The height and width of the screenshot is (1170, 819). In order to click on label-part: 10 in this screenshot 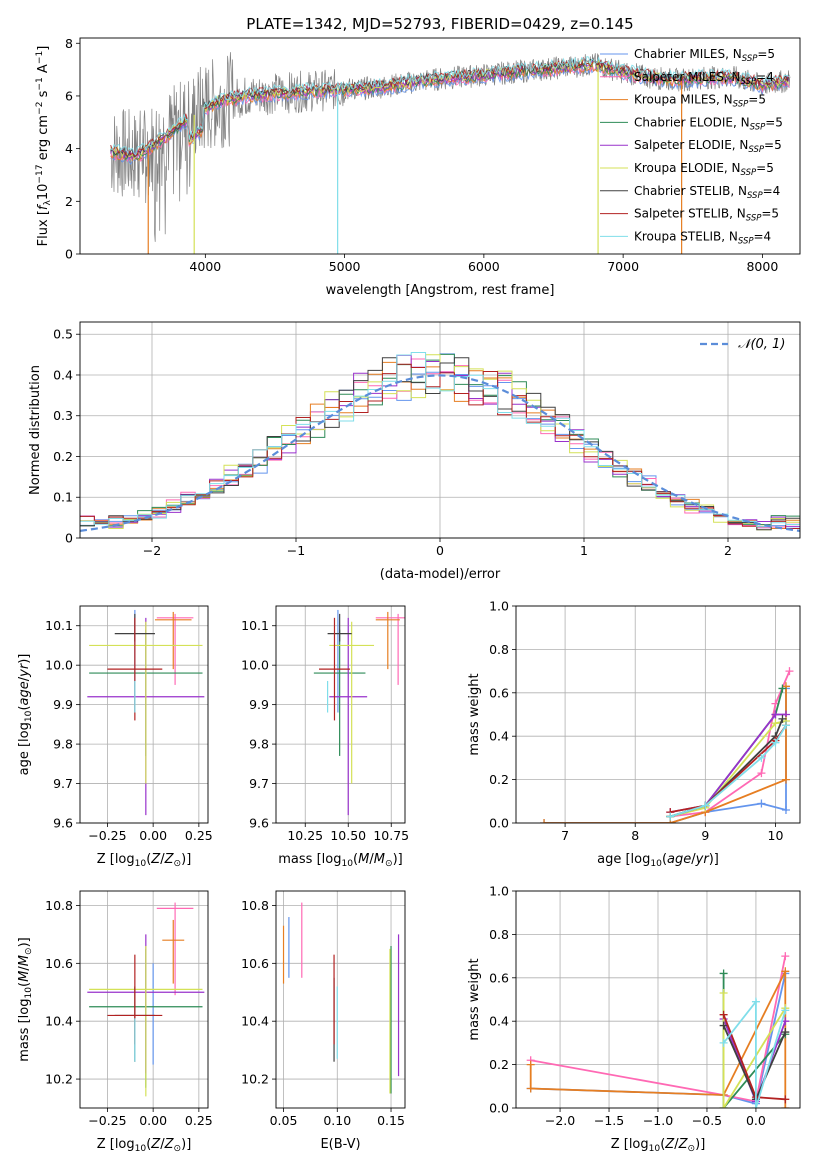, I will do `click(141, 1149)`.